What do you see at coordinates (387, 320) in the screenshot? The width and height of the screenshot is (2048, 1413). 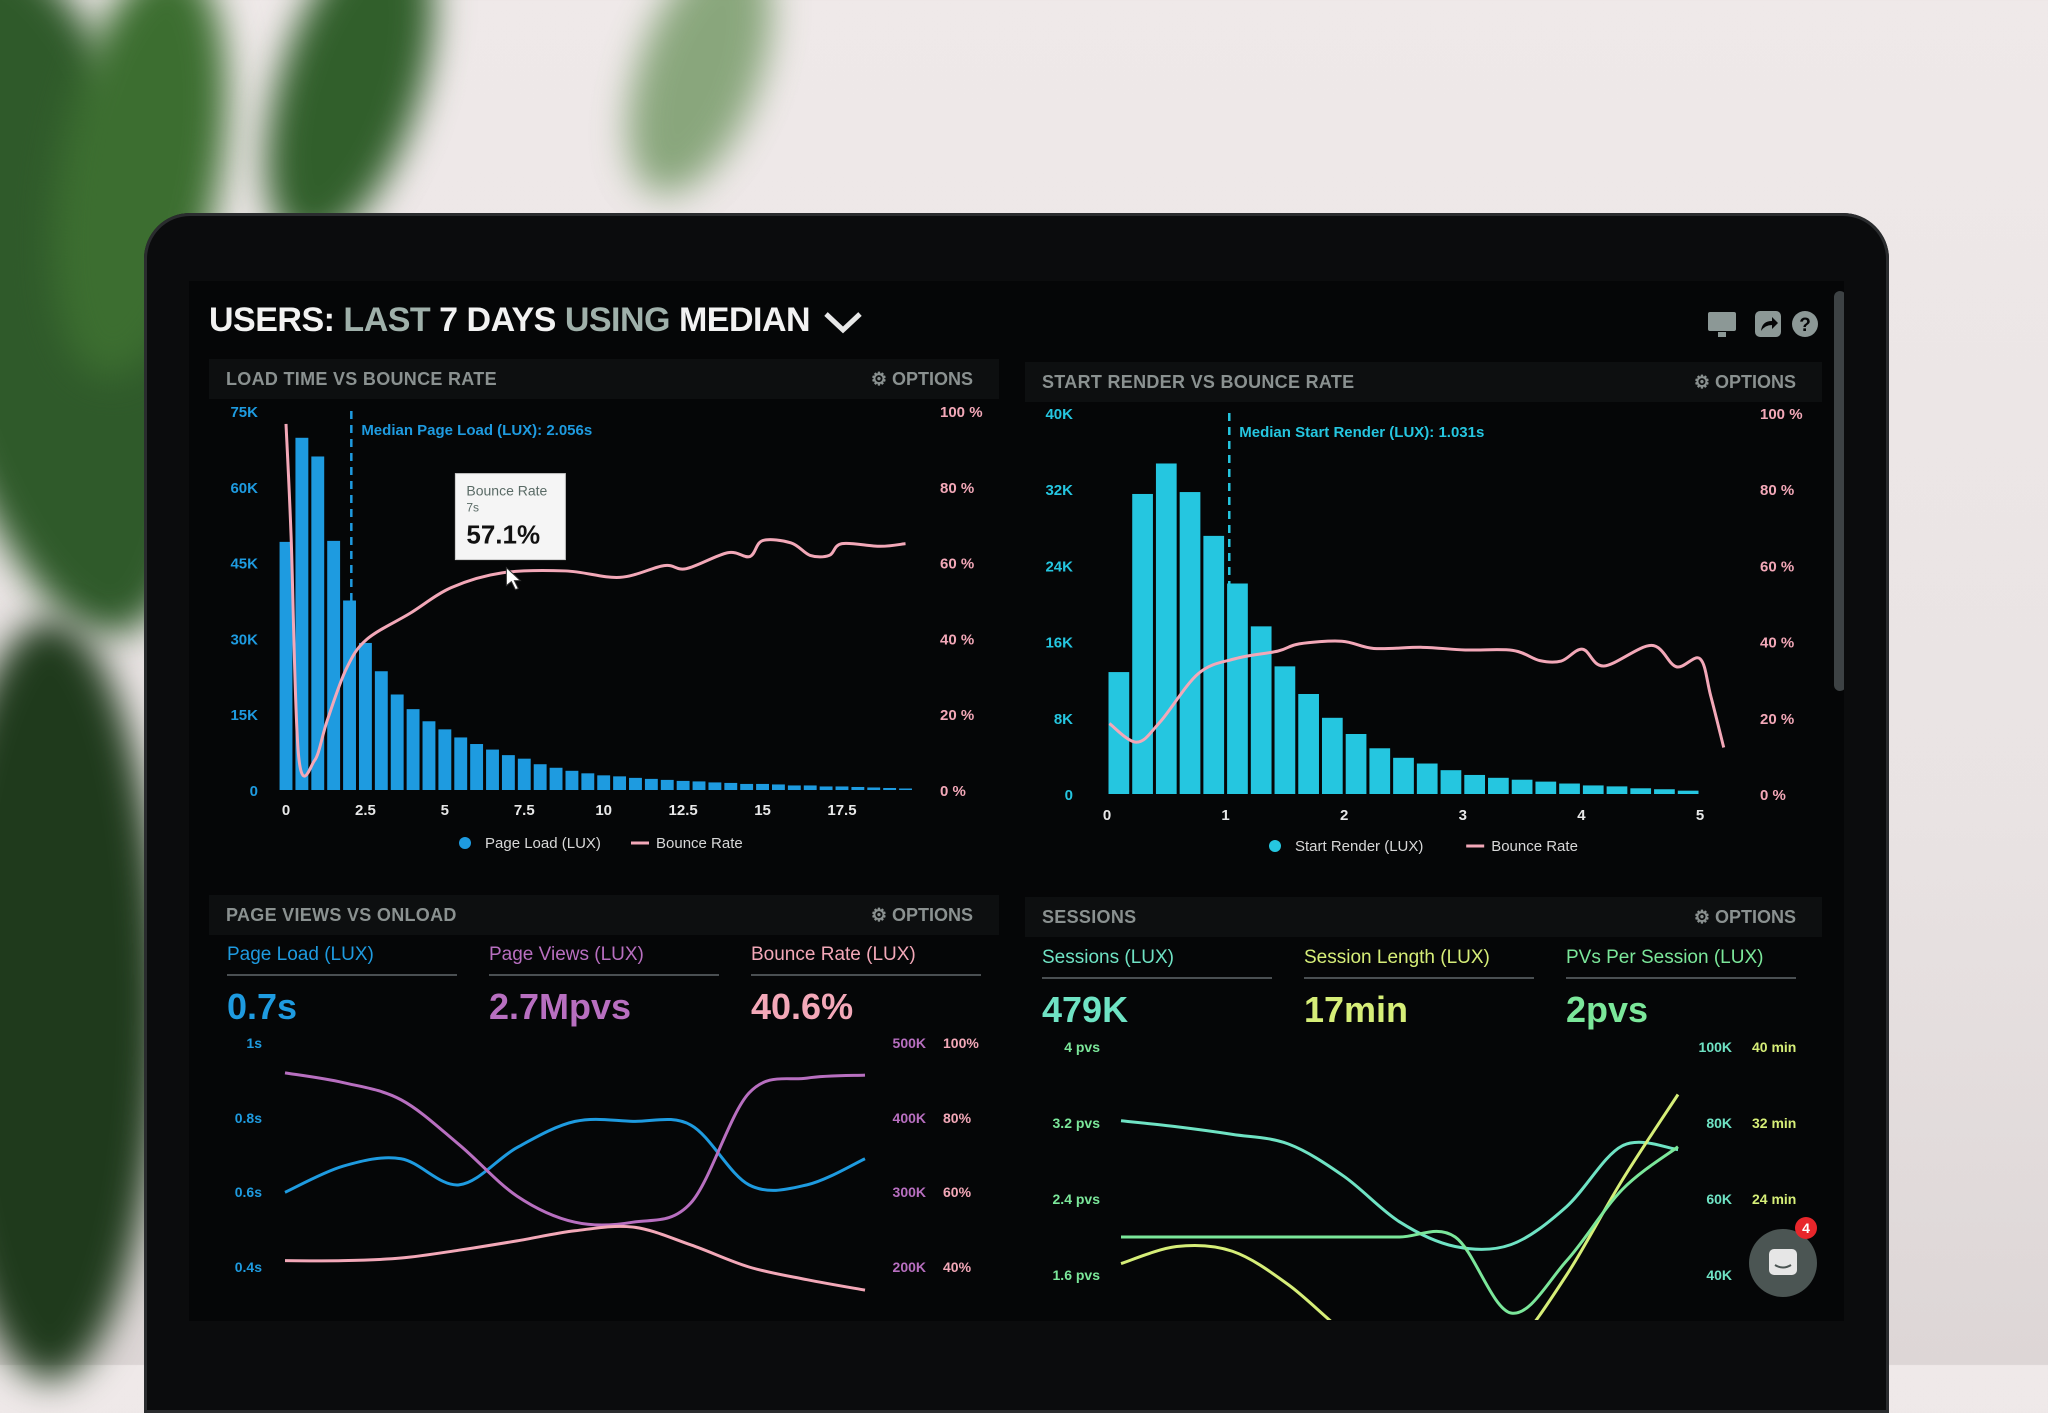 I see `title-last: LAST` at bounding box center [387, 320].